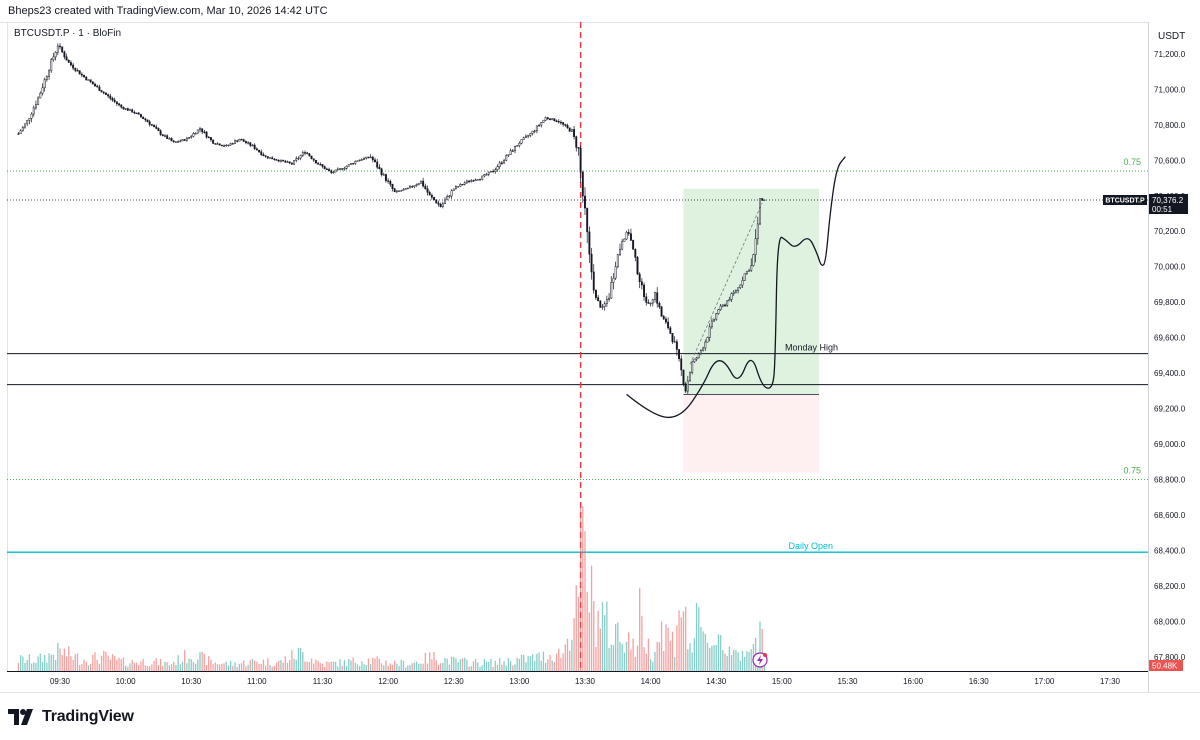 The image size is (1200, 740). Describe the element at coordinates (760, 660) in the screenshot. I see `lightning-glyph` at that location.